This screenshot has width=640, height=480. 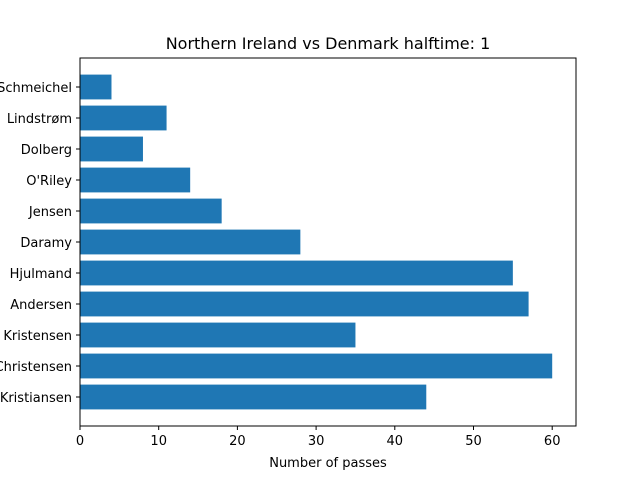 I want to click on bar-andersen, so click(x=304, y=304).